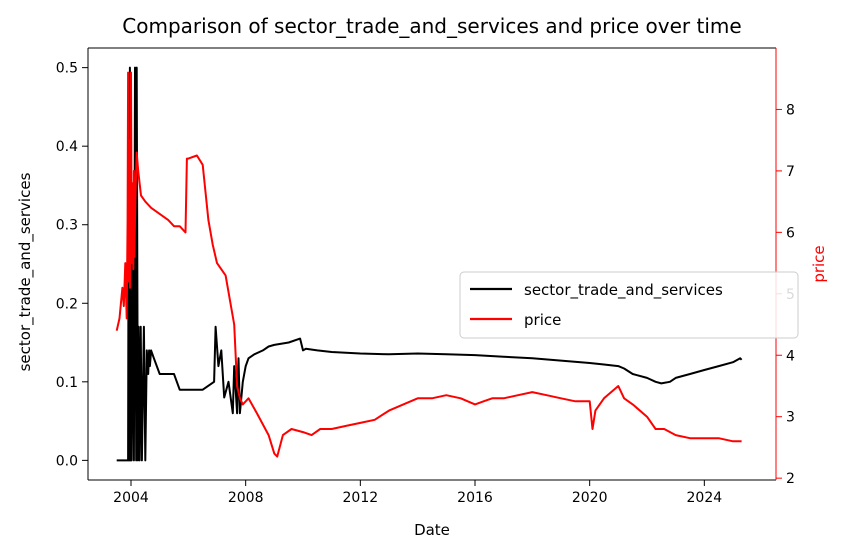 The width and height of the screenshot is (842, 554). What do you see at coordinates (25, 271) in the screenshot?
I see `y-axis-left-label: sector_trade_and_services` at bounding box center [25, 271].